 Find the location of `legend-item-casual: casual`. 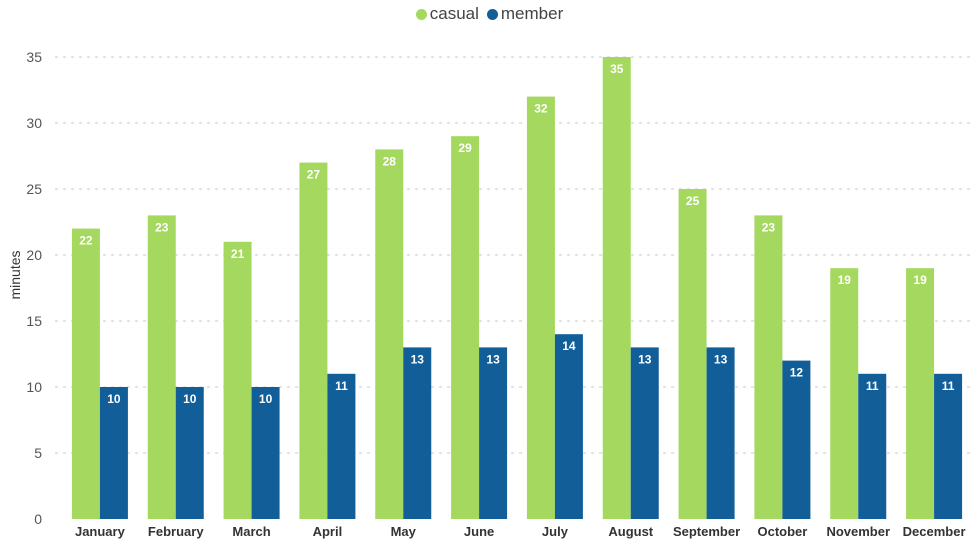

legend-item-casual: casual is located at coordinates (447, 14).